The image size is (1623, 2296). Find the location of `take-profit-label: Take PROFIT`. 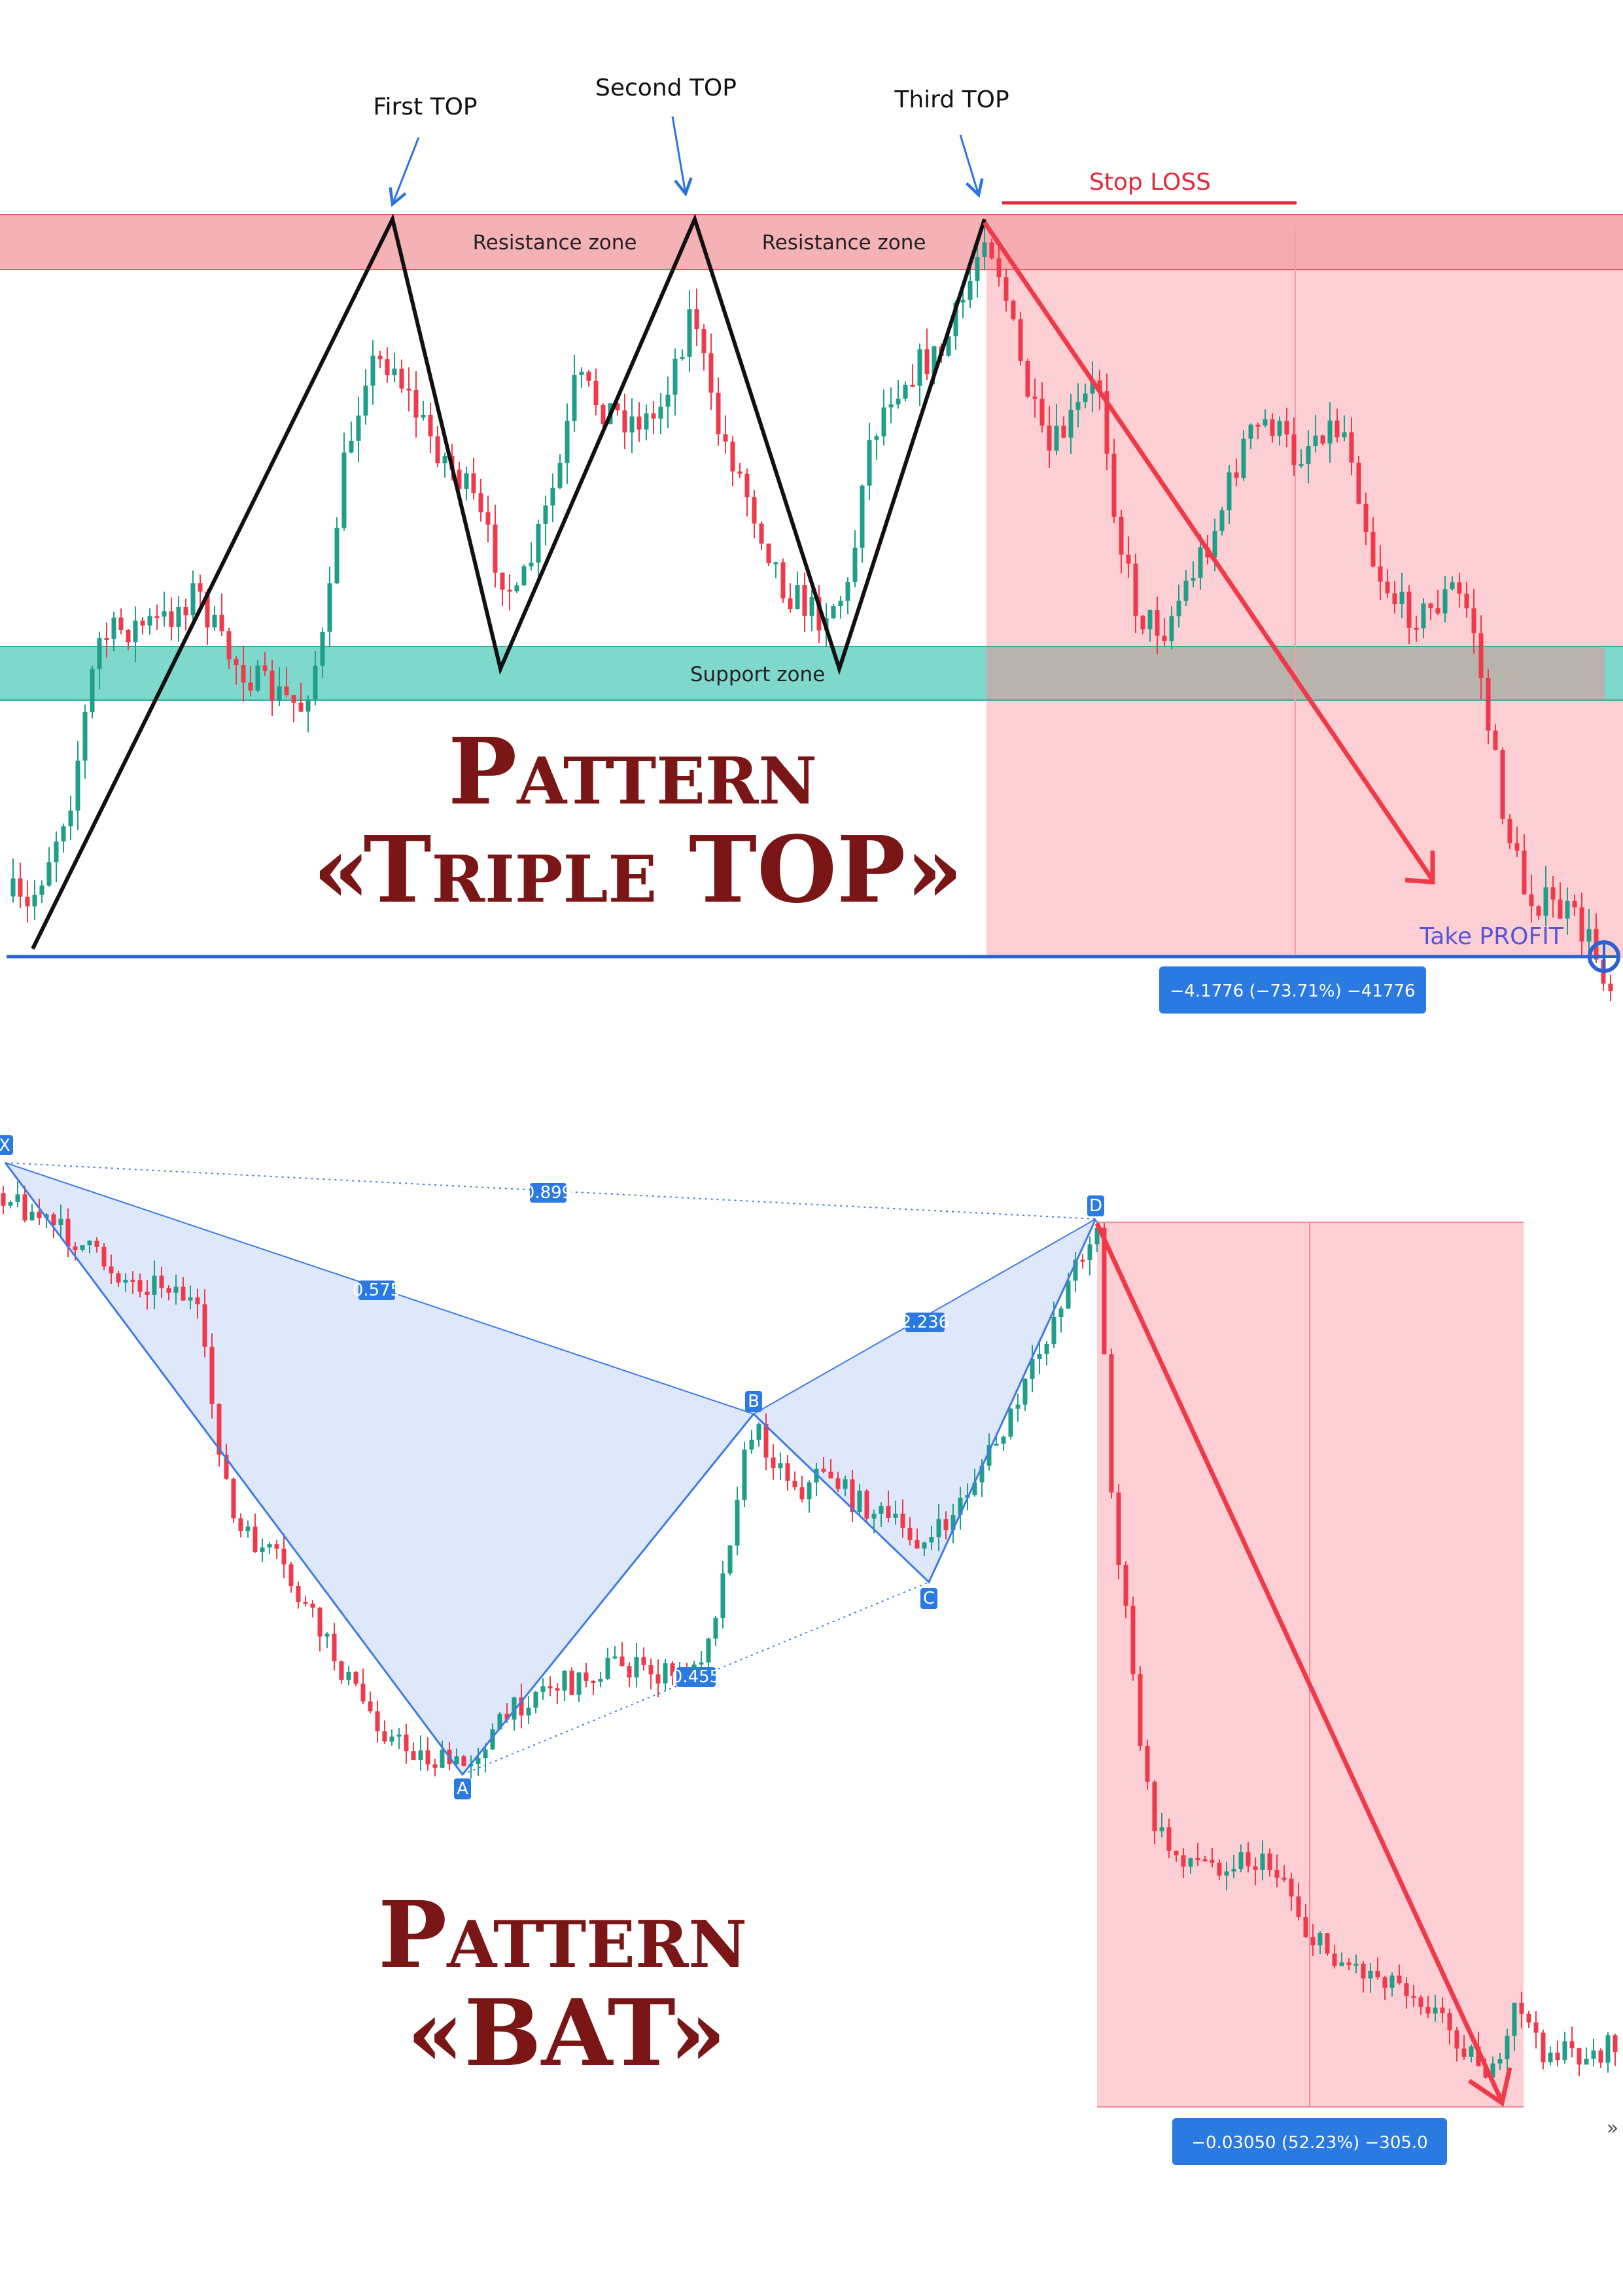

take-profit-label: Take PROFIT is located at coordinates (1491, 936).